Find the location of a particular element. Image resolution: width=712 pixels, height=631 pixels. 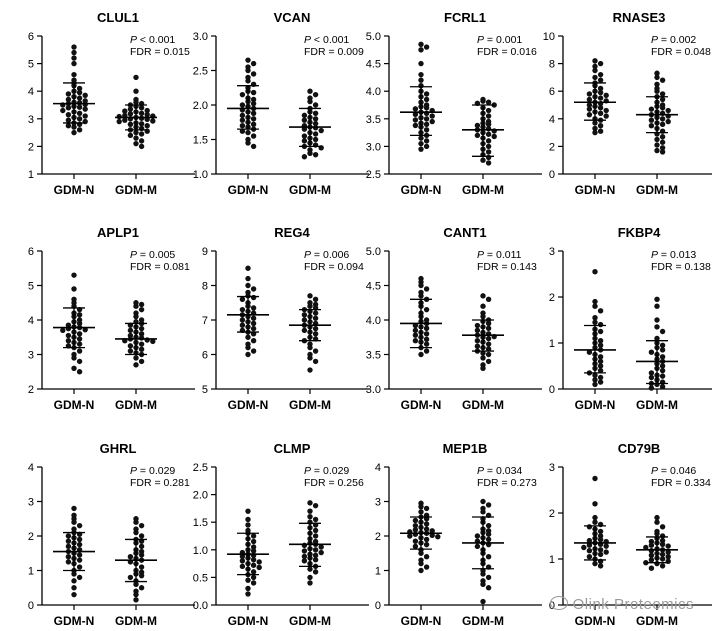

y-tick-label: 3.5 is located at coordinates (373, 356).